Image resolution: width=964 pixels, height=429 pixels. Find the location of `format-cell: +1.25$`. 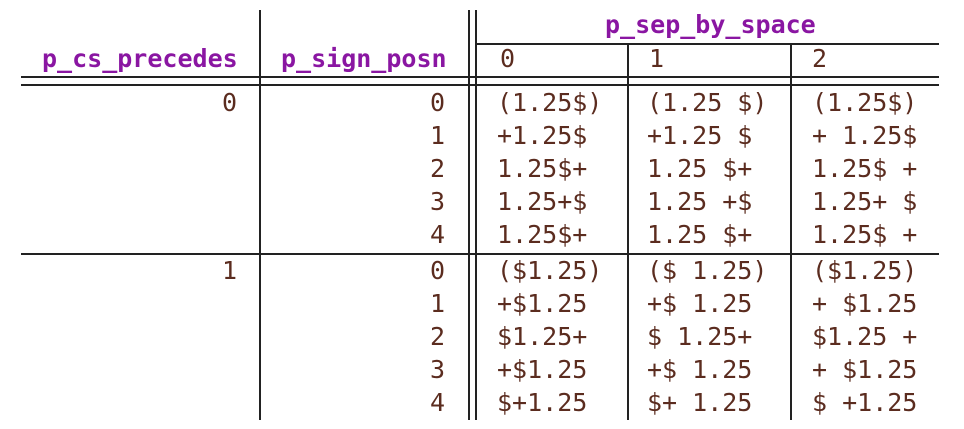

format-cell: +1.25$ is located at coordinates (542, 135).